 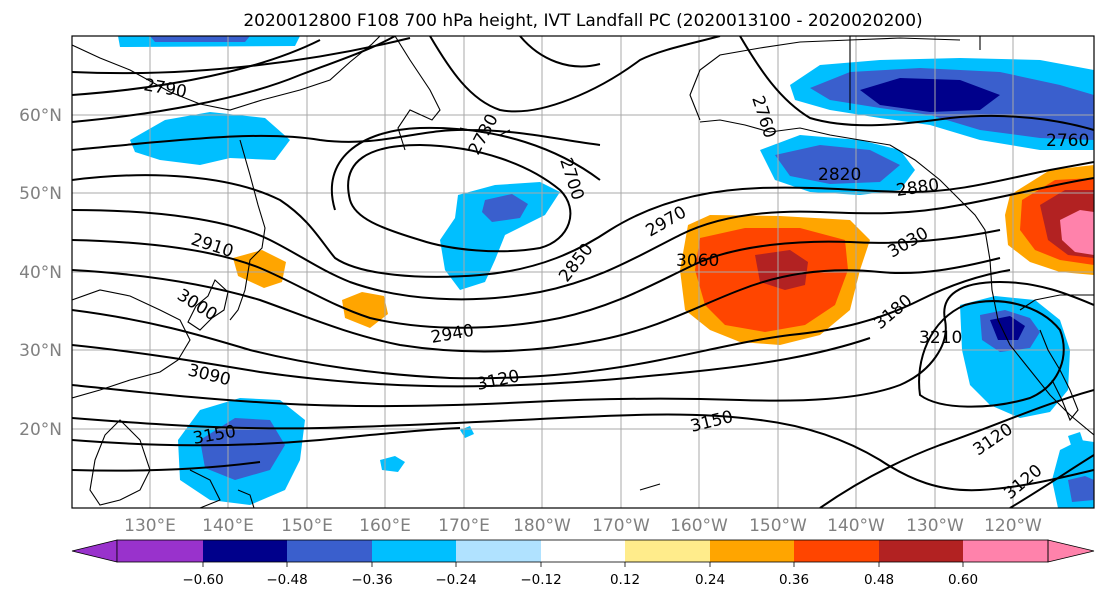 What do you see at coordinates (371, 580) in the screenshot?
I see `colorbar-tick-label: −0.36` at bounding box center [371, 580].